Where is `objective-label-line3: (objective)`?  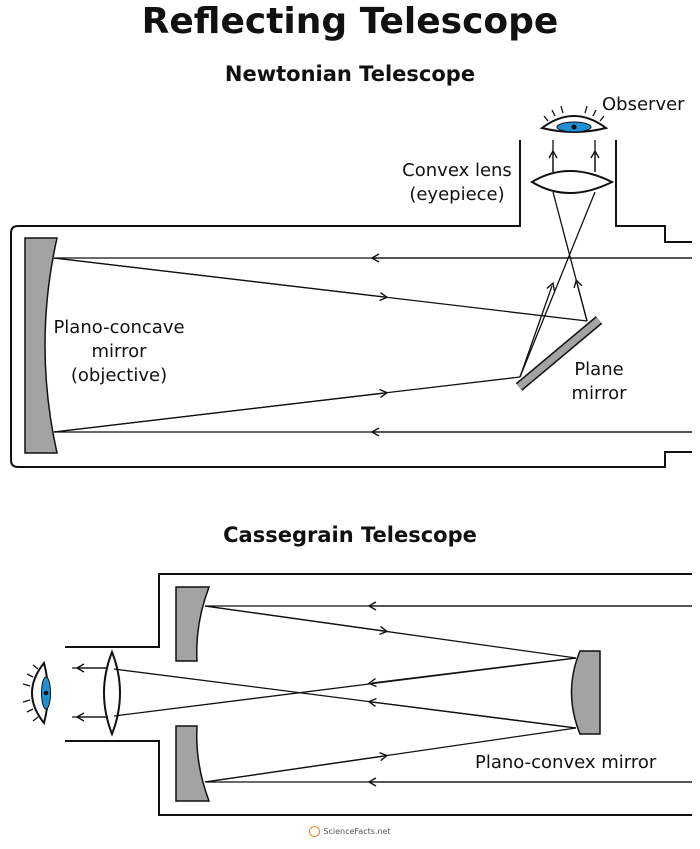
objective-label-line3: (objective) is located at coordinates (119, 376).